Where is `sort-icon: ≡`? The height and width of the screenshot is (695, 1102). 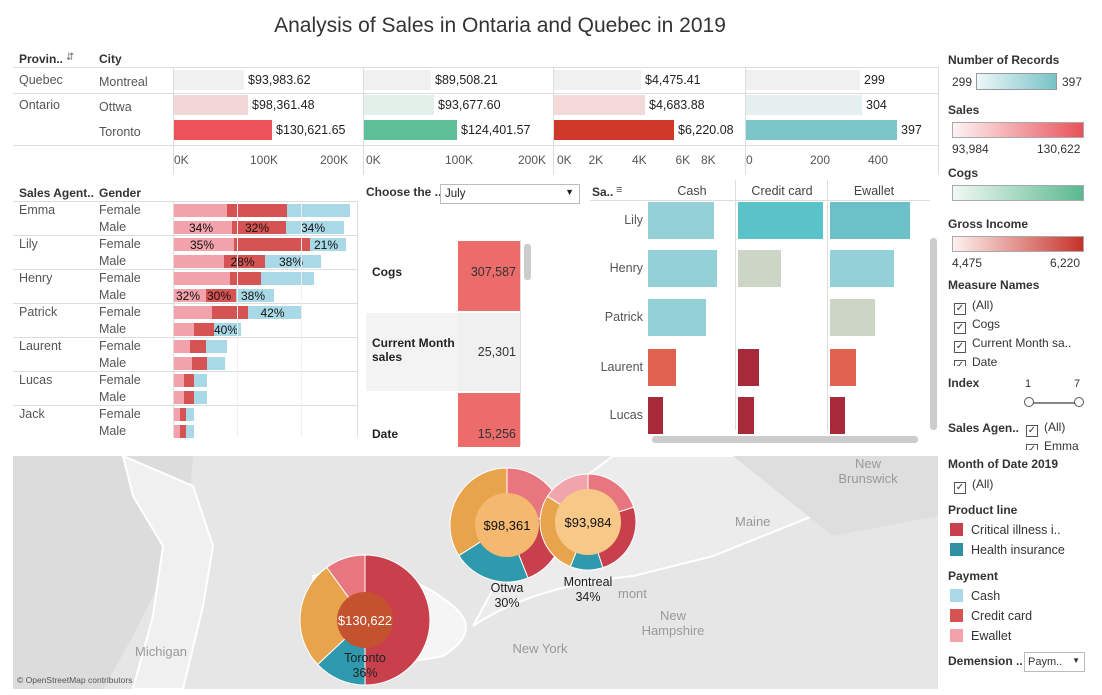 sort-icon: ≡ is located at coordinates (619, 190).